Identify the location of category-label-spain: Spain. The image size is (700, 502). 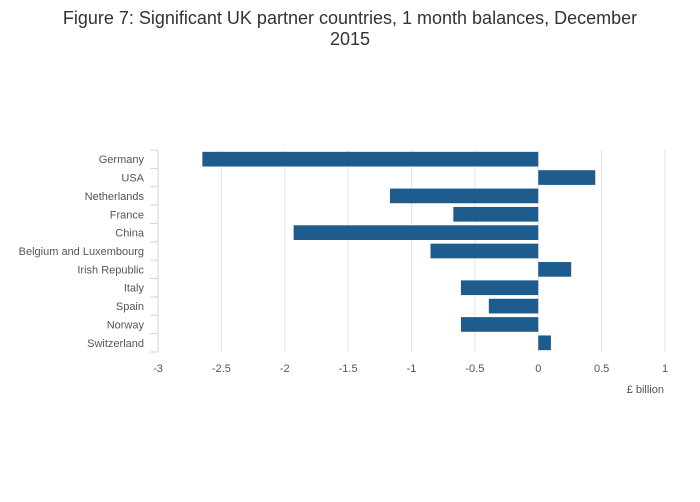
(130, 307).